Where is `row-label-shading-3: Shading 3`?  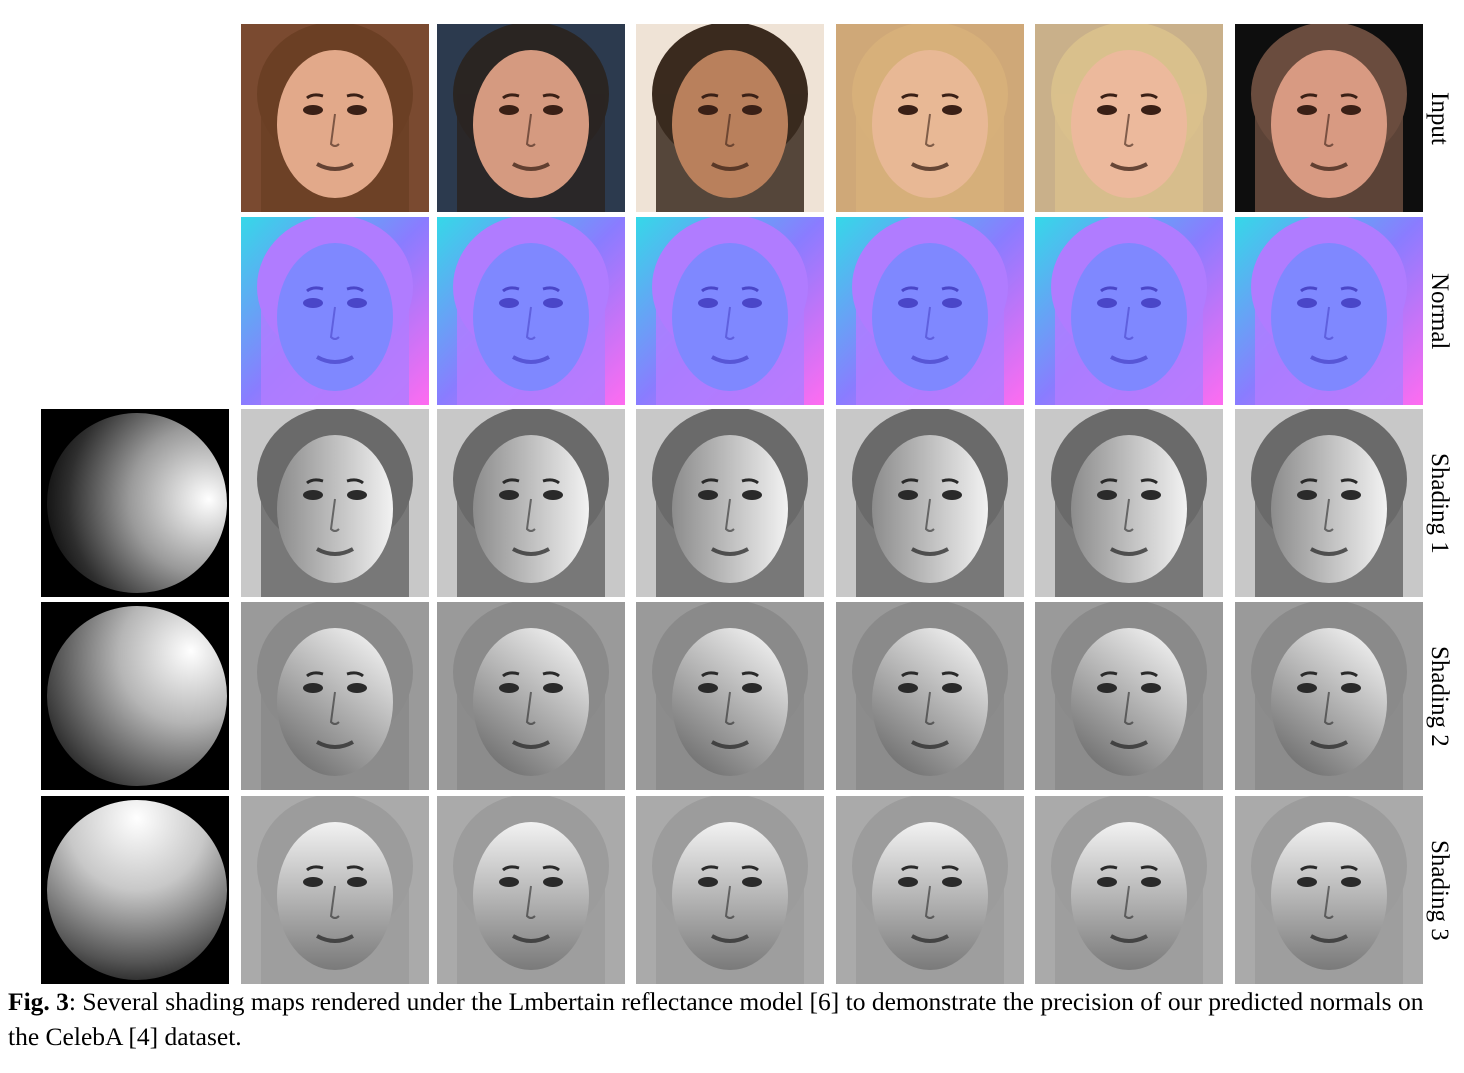 row-label-shading-3: Shading 3 is located at coordinates (1439, 890).